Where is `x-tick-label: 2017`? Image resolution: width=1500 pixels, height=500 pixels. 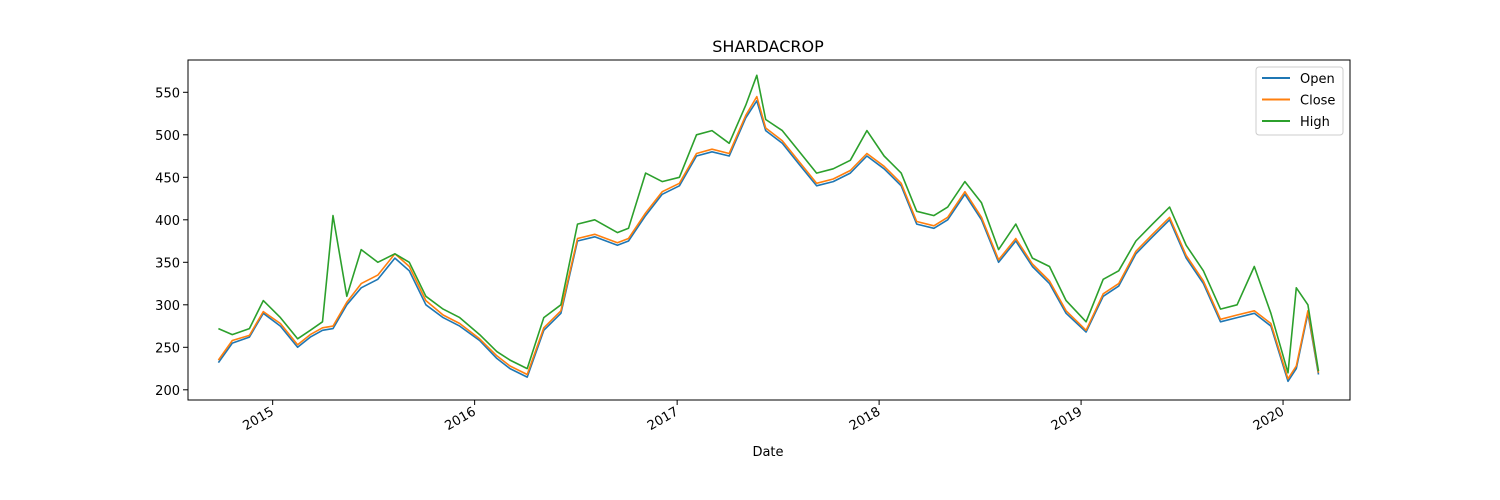
x-tick-label: 2017 is located at coordinates (663, 419).